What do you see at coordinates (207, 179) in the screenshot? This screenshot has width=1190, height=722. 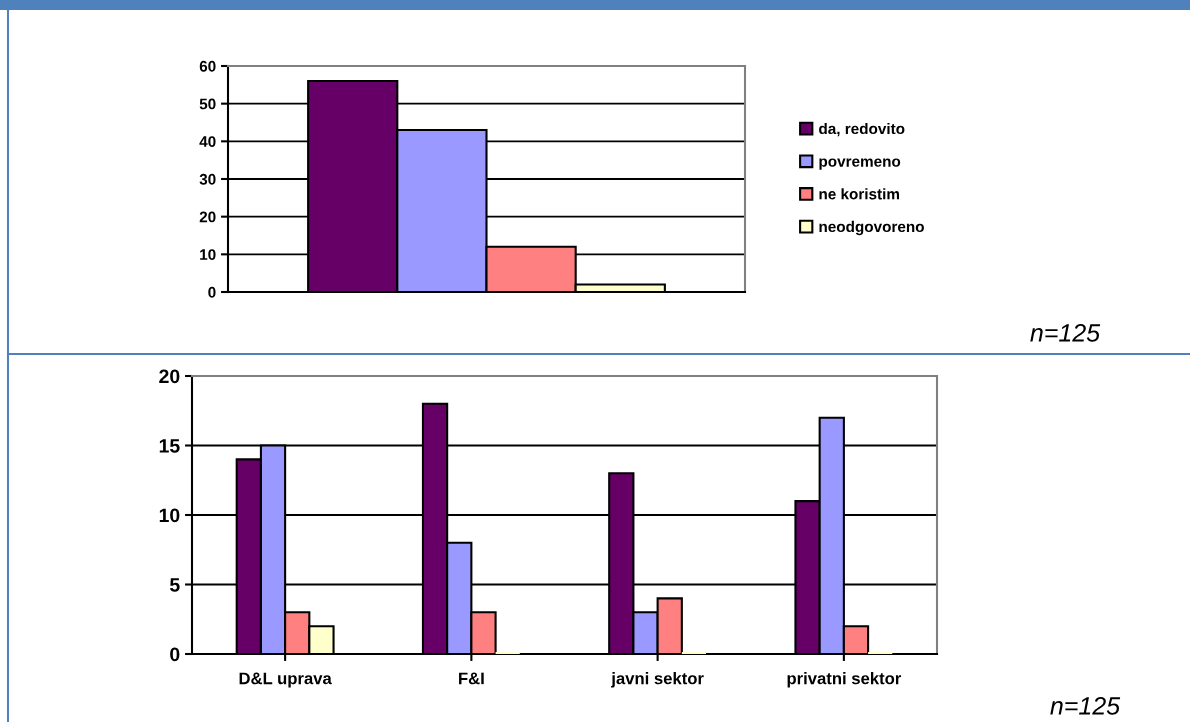 I see `y-tick-label: 30` at bounding box center [207, 179].